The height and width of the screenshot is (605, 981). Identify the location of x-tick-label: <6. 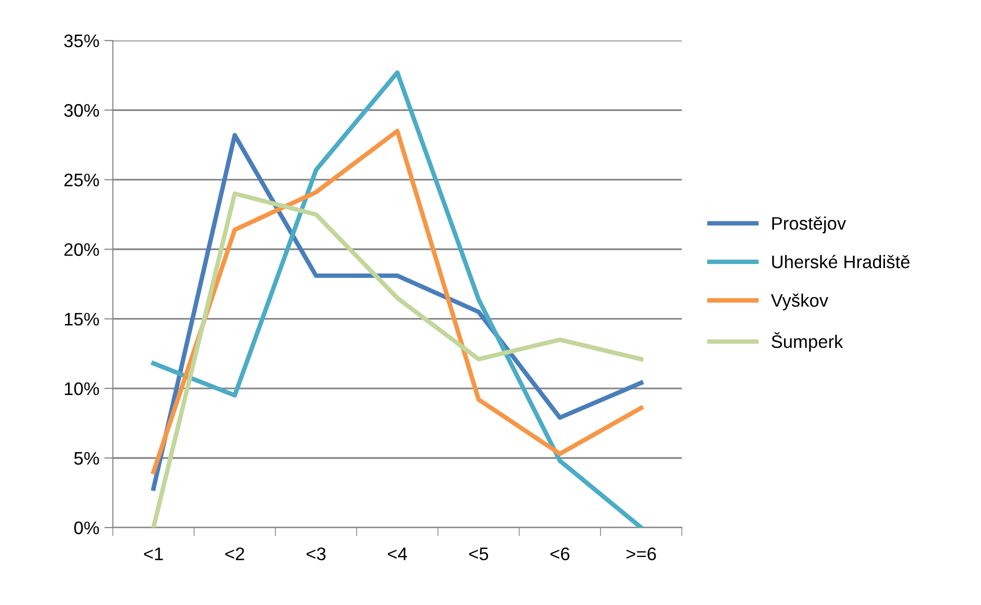
(560, 553).